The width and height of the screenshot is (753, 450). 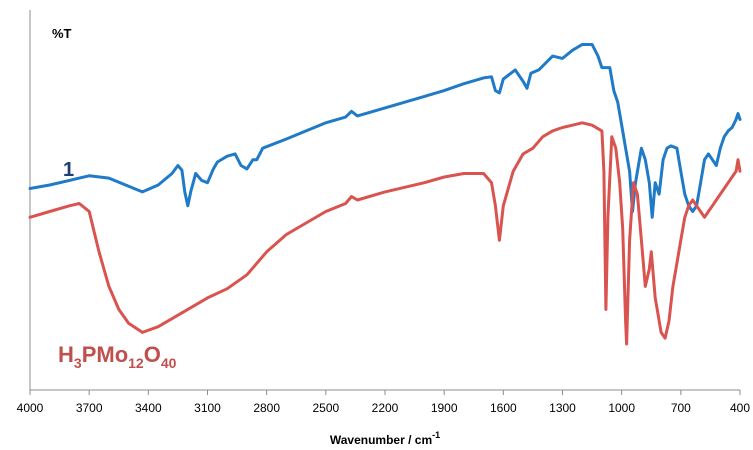 What do you see at coordinates (105, 354) in the screenshot?
I see `formula-pmo: PMo` at bounding box center [105, 354].